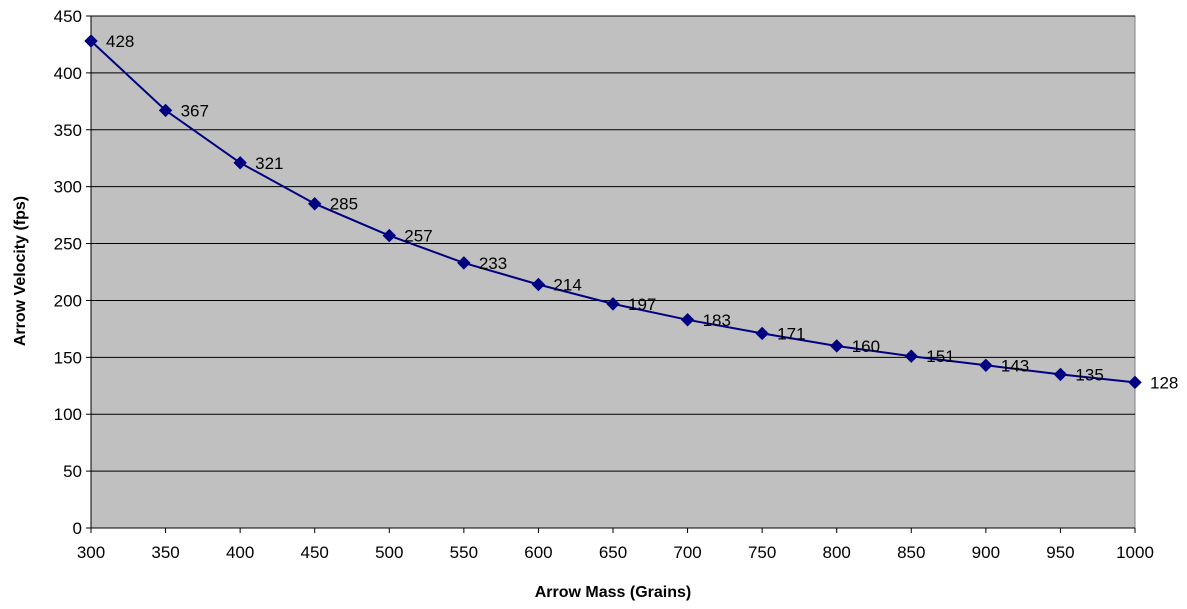  What do you see at coordinates (687, 552) in the screenshot?
I see `x-tick-label: 700` at bounding box center [687, 552].